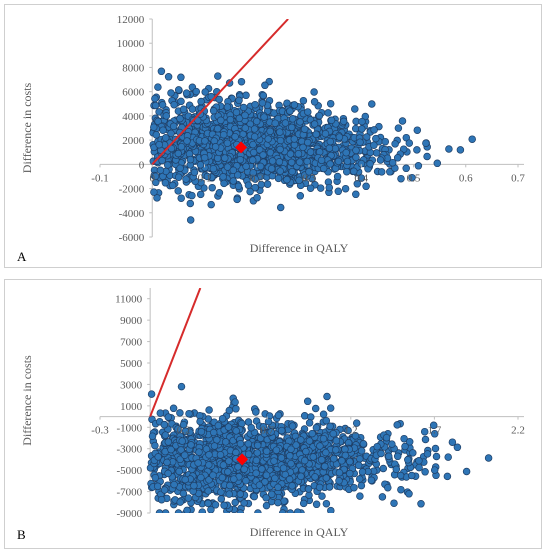 The width and height of the screenshot is (545, 550). What do you see at coordinates (220, 92) in the screenshot?
I see `willingness-to-pay-line` at bounding box center [220, 92].